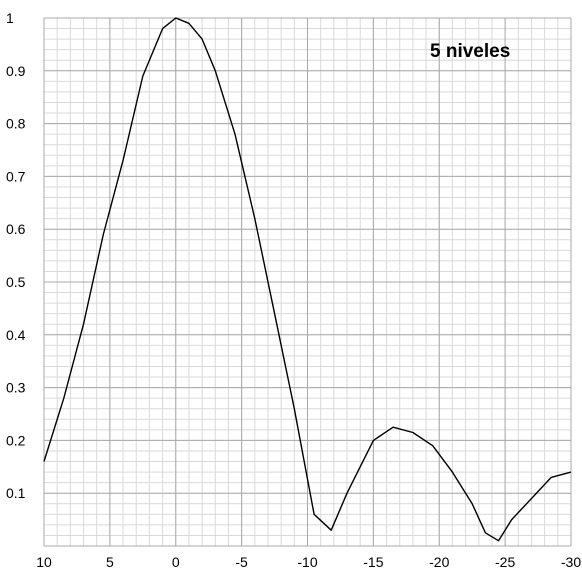  I want to click on x-tick-label: -5, so click(241, 562).